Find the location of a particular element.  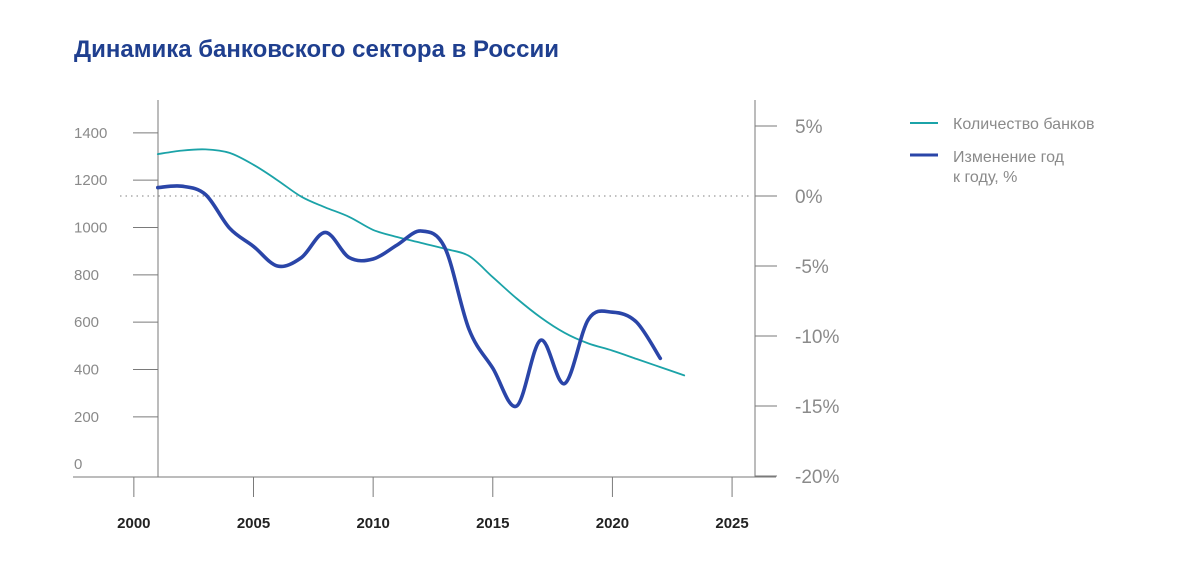

y-right-tick-label: -15% is located at coordinates (817, 407).